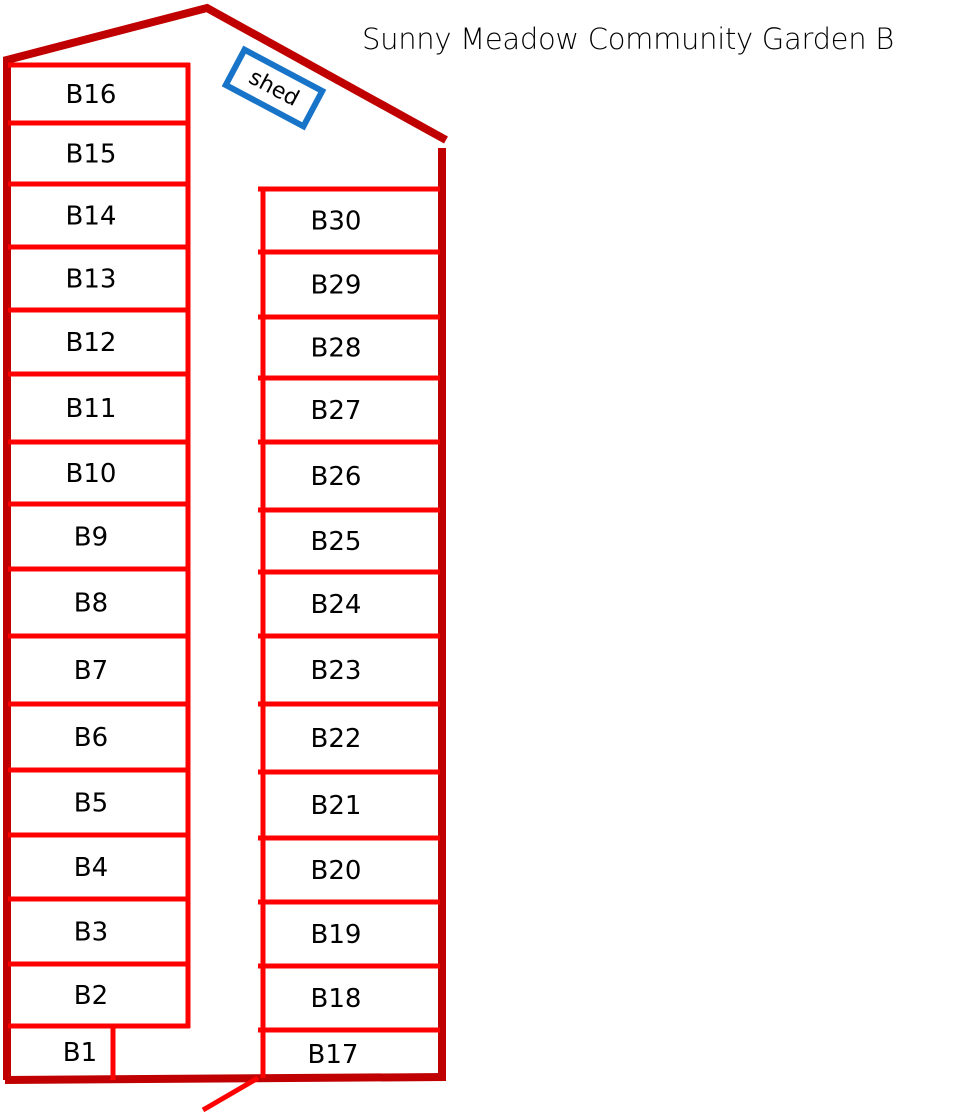 This screenshot has height=1115, width=969. What do you see at coordinates (336, 999) in the screenshot?
I see `plot-b18: B18` at bounding box center [336, 999].